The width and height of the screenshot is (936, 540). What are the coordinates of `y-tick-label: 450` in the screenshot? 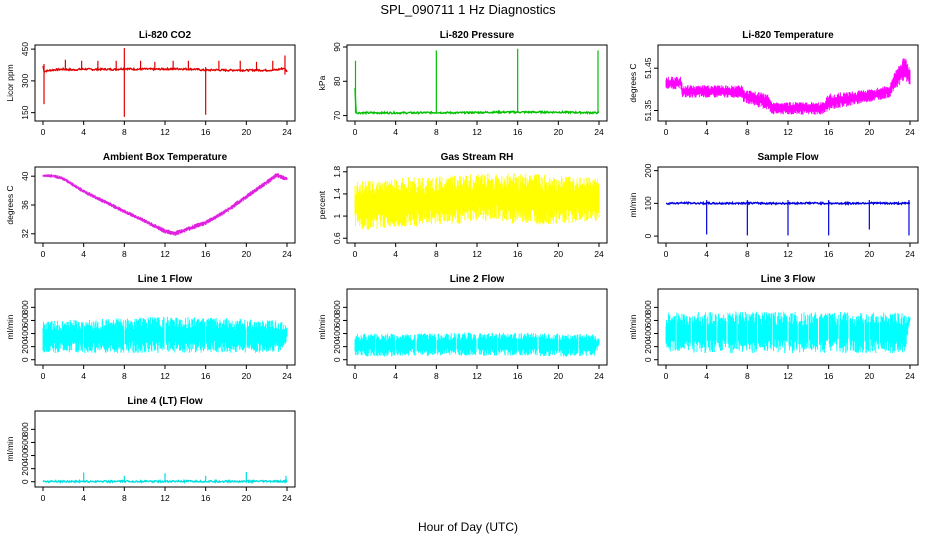 It's located at (25, 49).